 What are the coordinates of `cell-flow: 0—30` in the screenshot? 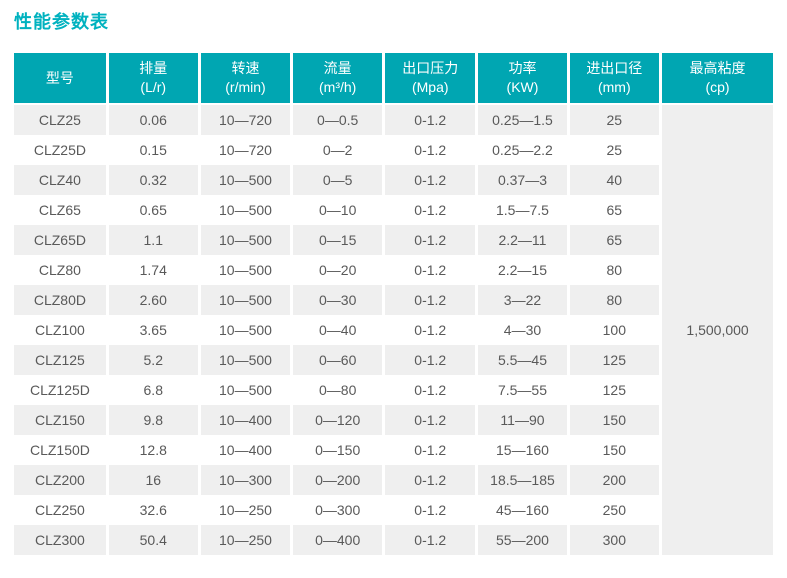 It's located at (338, 300).